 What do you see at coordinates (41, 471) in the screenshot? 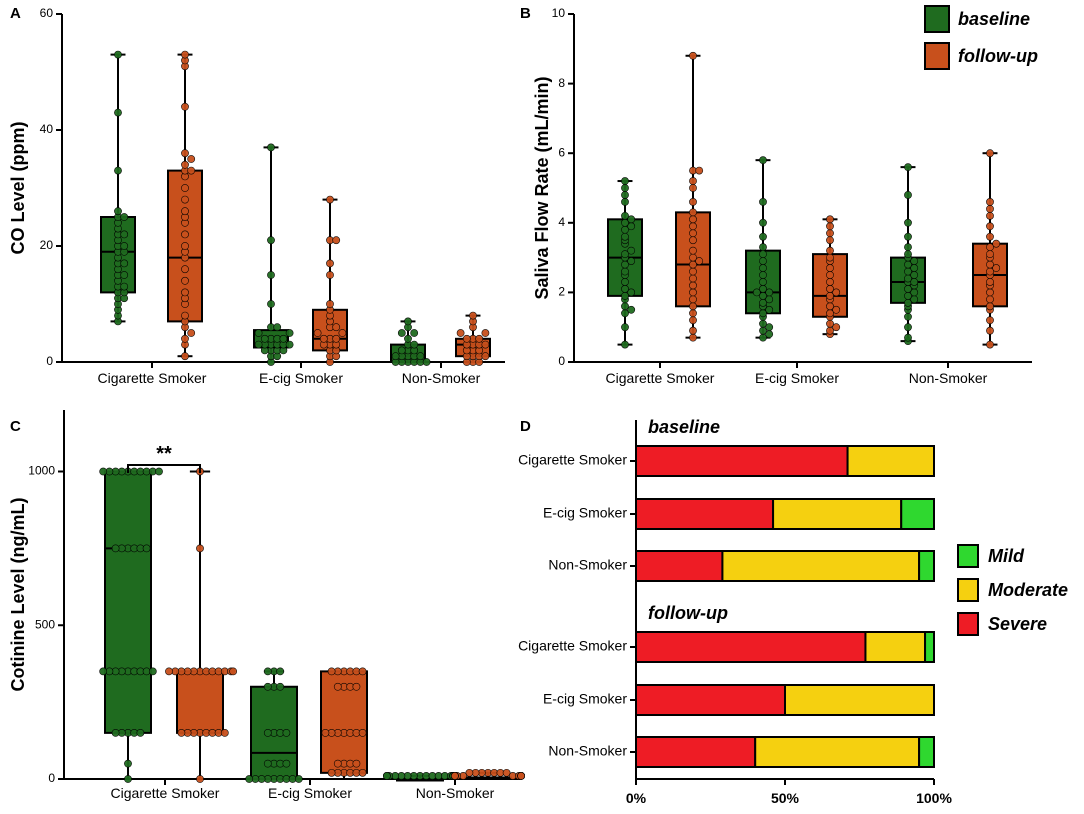
I see `y-tick-label: 1000` at bounding box center [41, 471].